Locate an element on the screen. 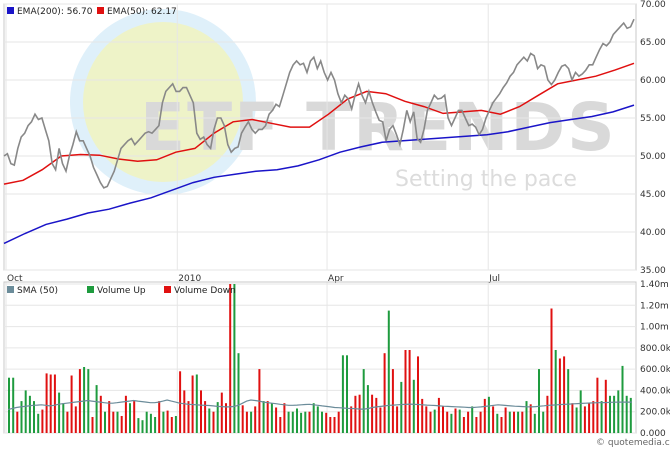 The image size is (670, 449). legend-swatch-ema200 is located at coordinates (10, 10).